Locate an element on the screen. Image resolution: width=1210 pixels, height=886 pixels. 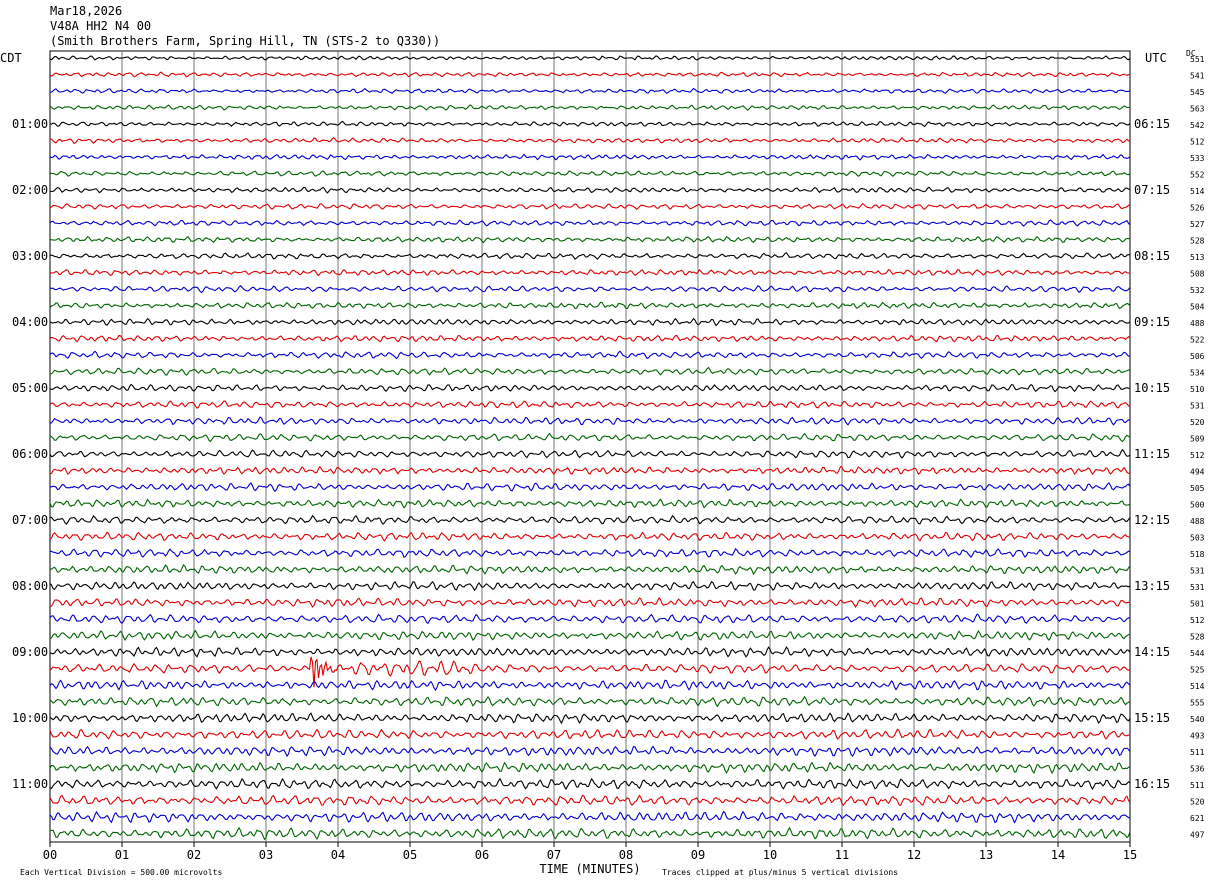
x-tick-label: 08 is located at coordinates (626, 855).